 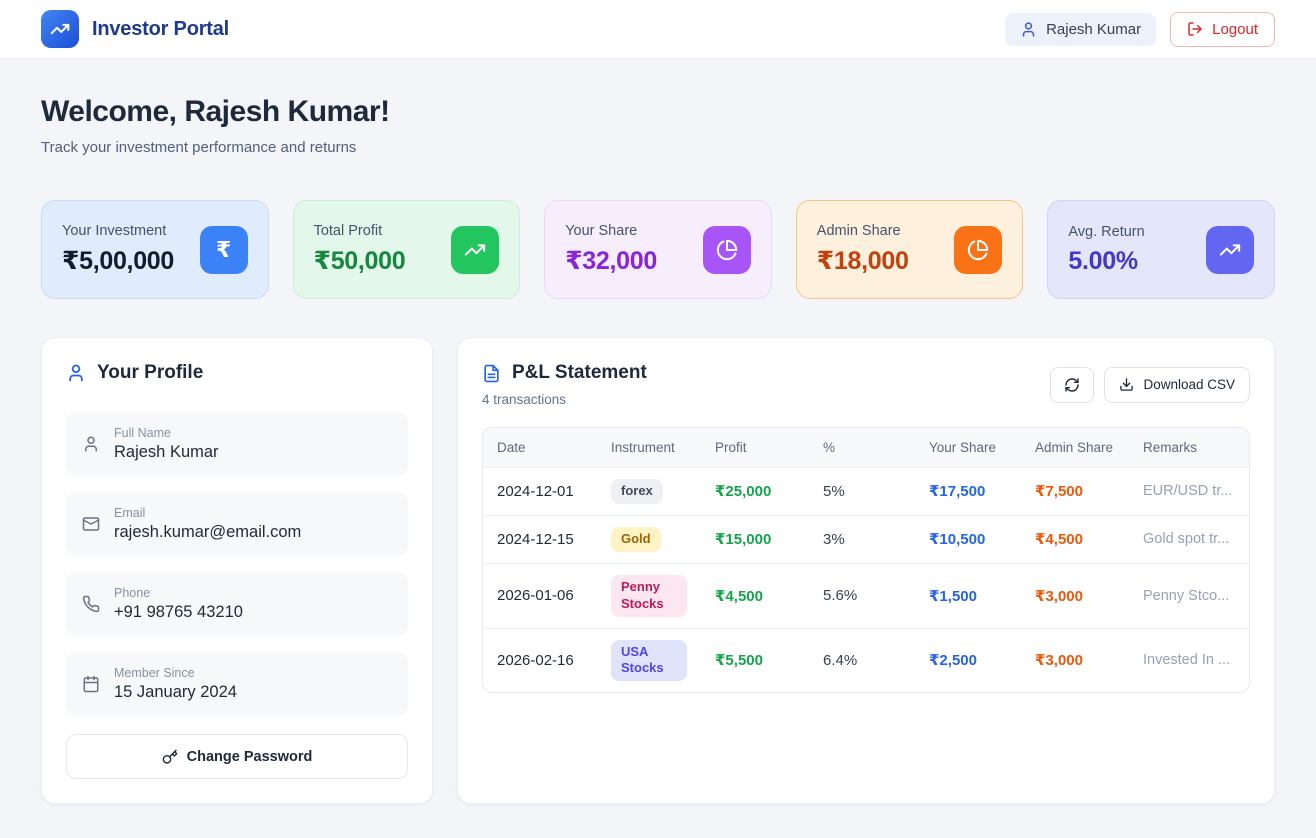 What do you see at coordinates (1075, 448) in the screenshot?
I see `column-header-admin-share: Admin Share` at bounding box center [1075, 448].